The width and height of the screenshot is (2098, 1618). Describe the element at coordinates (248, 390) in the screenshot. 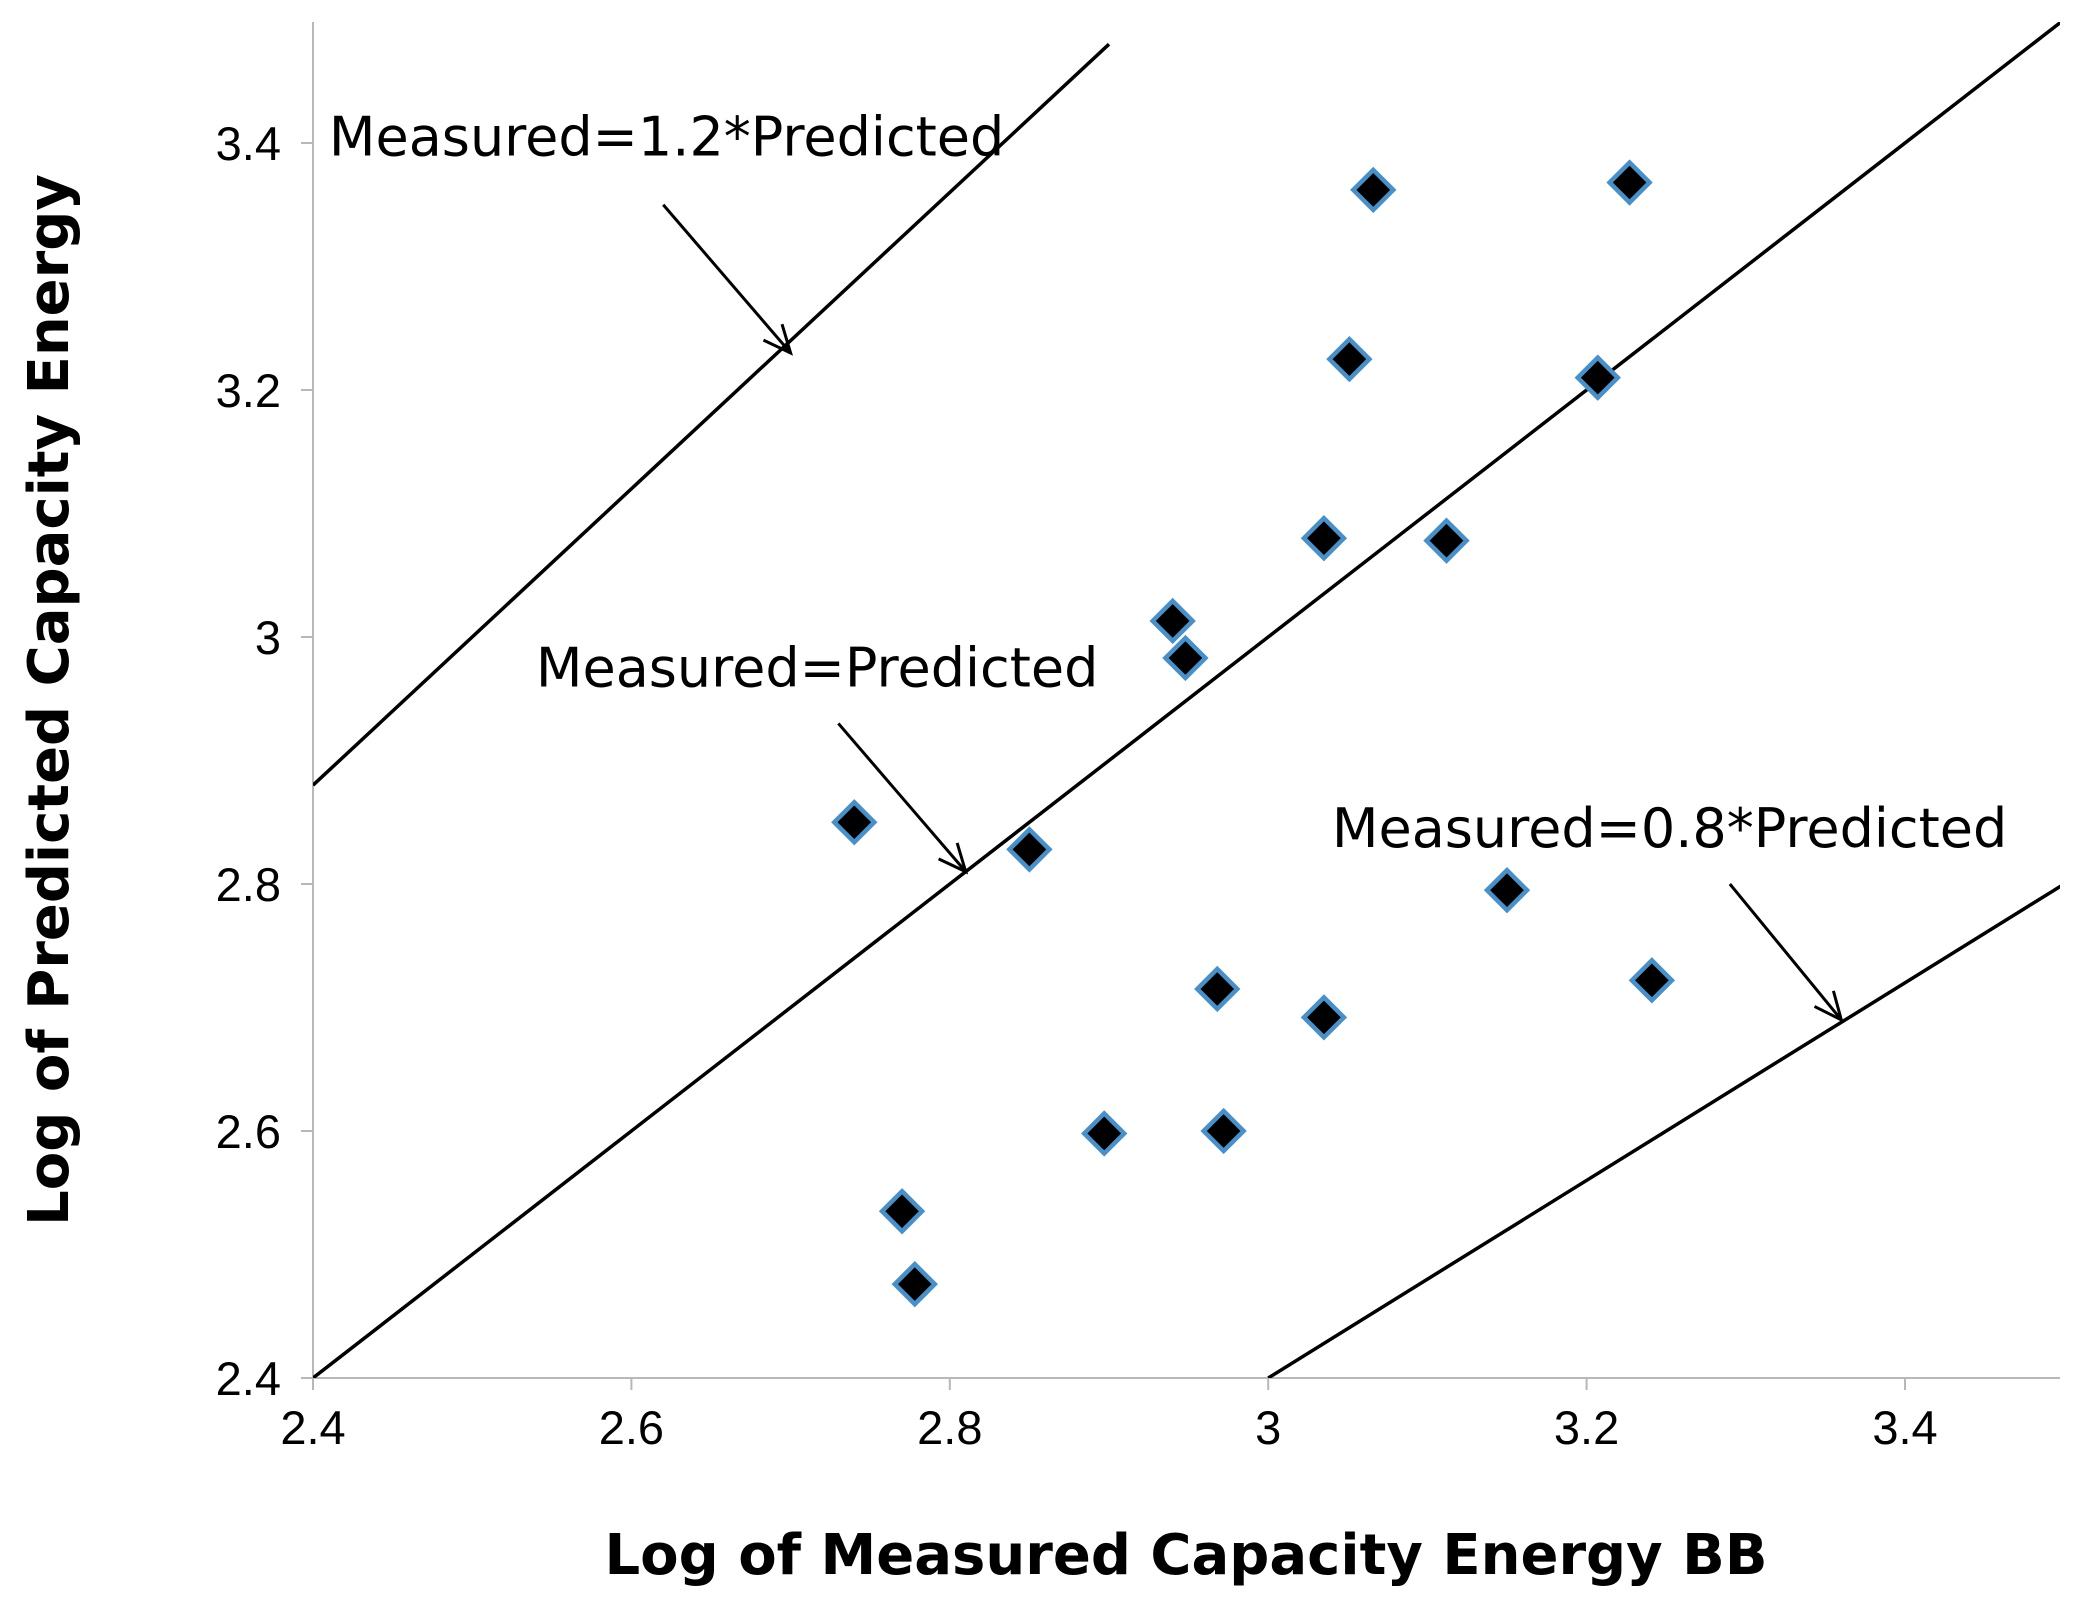

I see `y-tick-label: 3.2` at that location.